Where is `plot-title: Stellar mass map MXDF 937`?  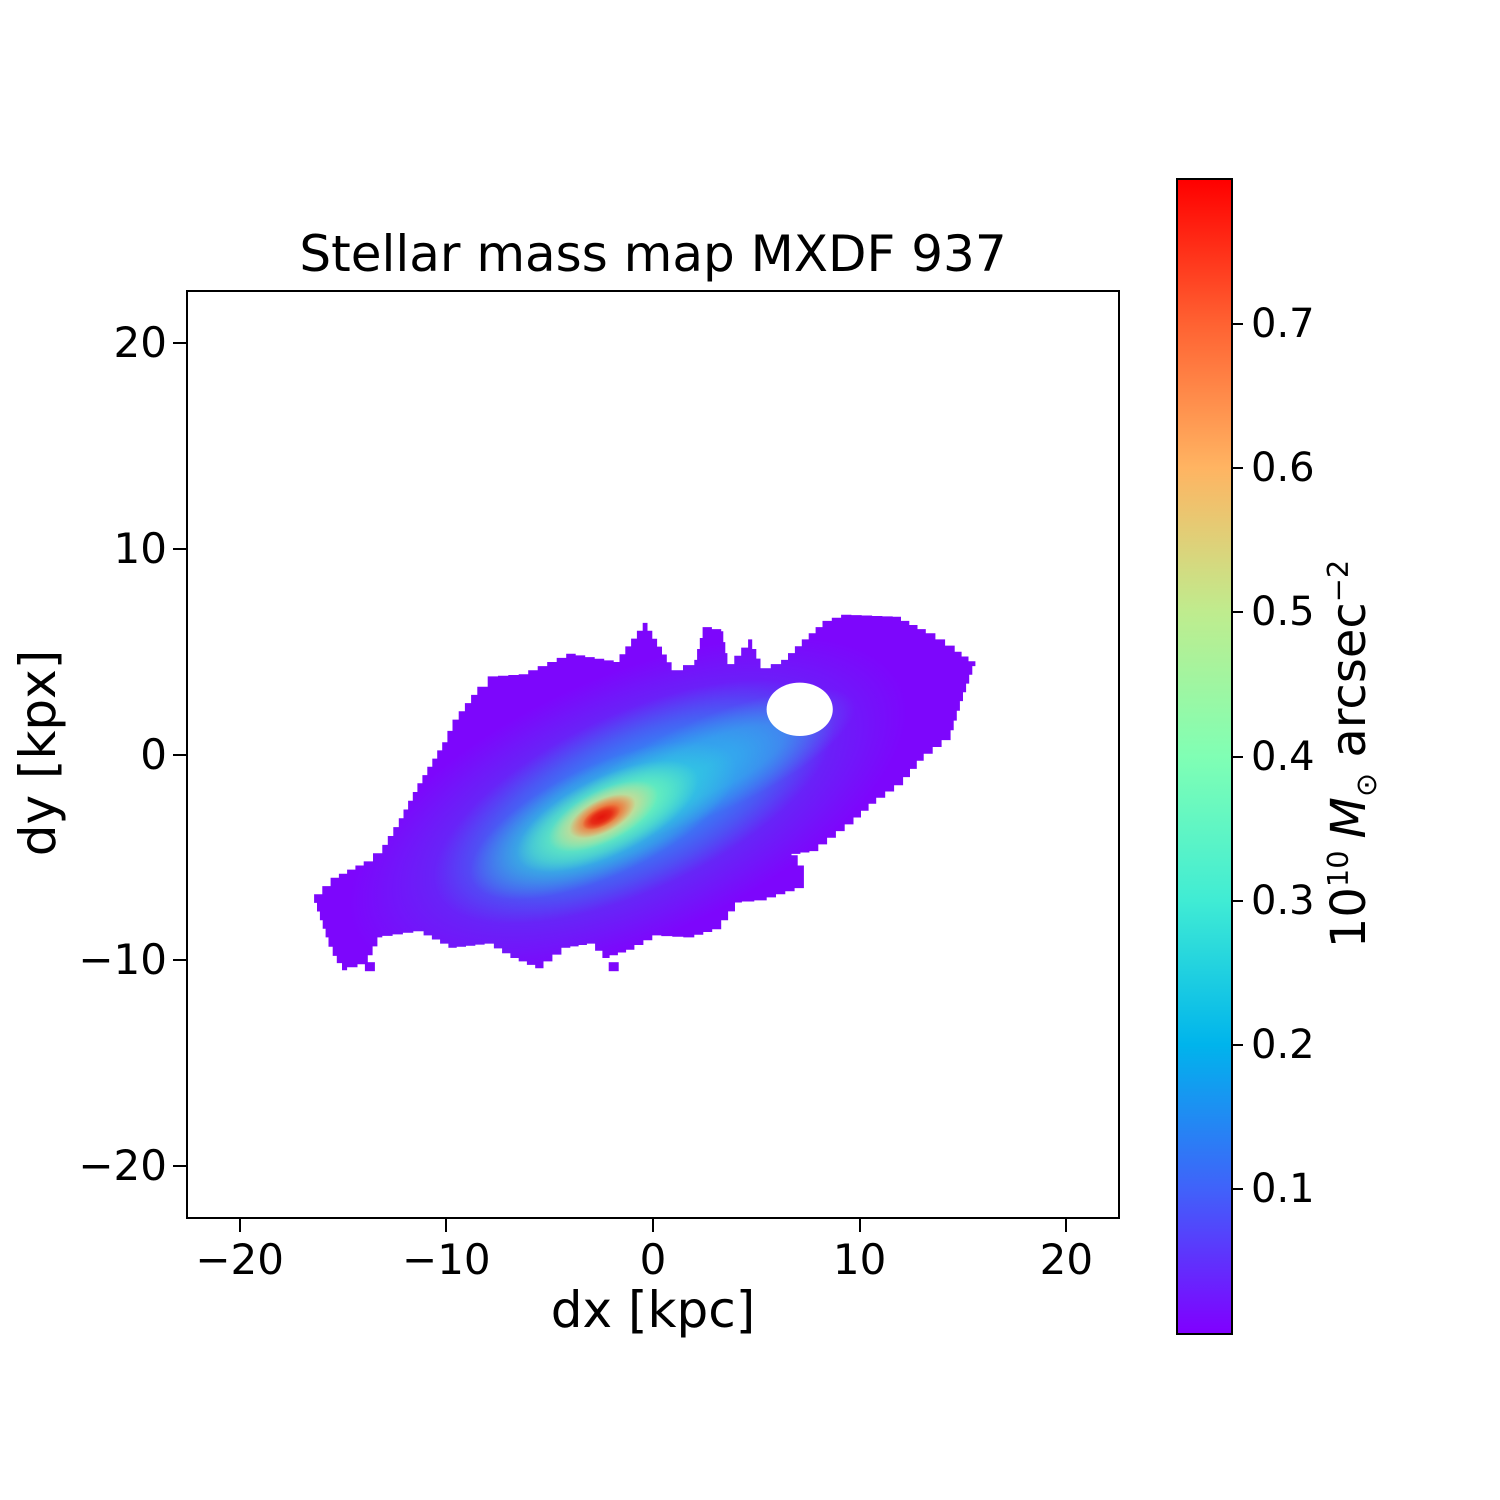
plot-title: Stellar mass map MXDF 937 is located at coordinates (653, 254).